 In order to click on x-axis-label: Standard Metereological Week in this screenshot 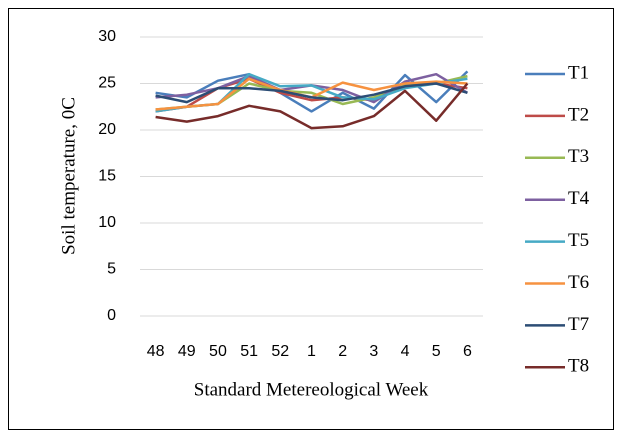, I will do `click(311, 389)`.